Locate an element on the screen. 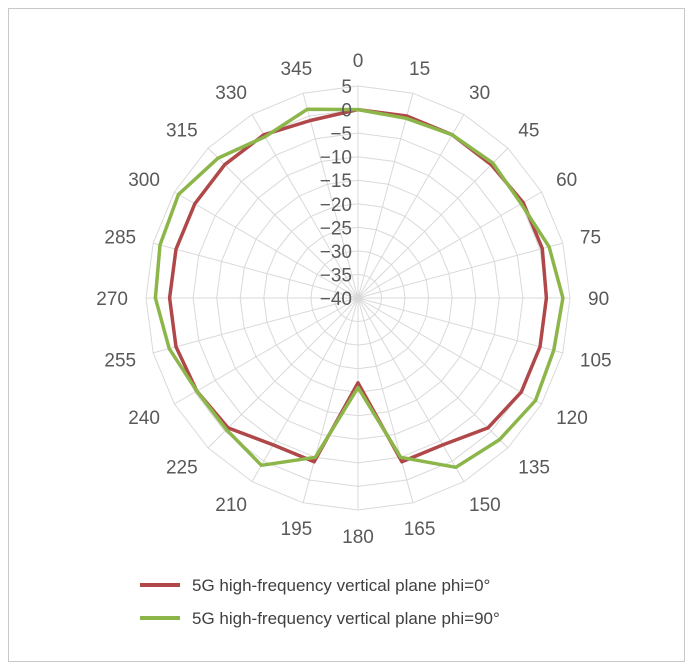 This screenshot has width=695, height=672. angle-label-225: 225 is located at coordinates (182, 467).